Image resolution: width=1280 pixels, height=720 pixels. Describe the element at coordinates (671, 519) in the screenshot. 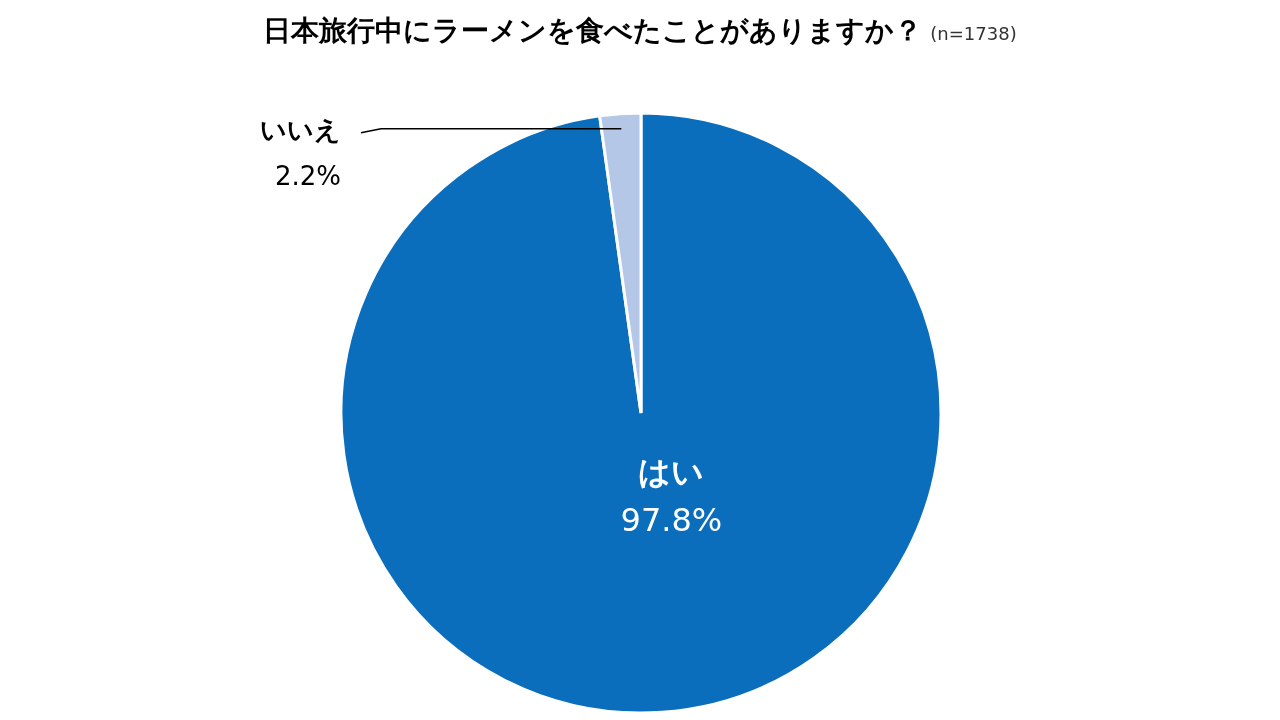

I see `data-label: 97.8%` at that location.